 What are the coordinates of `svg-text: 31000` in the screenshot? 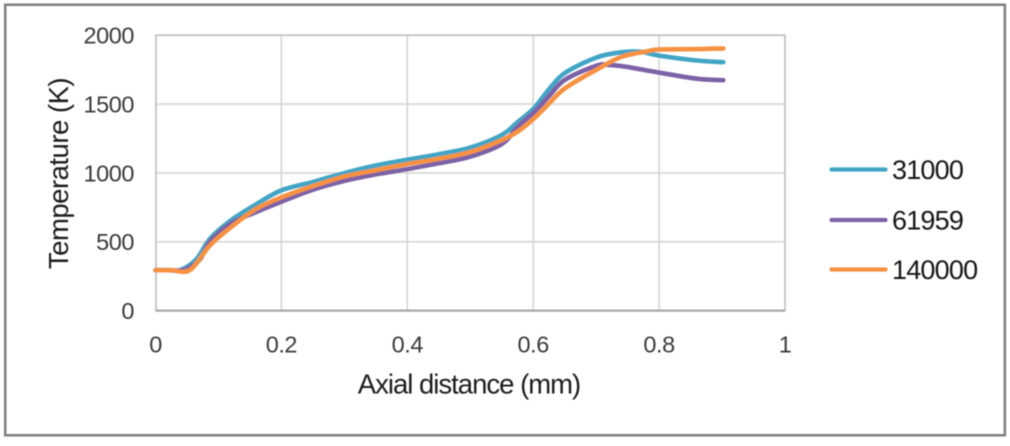 It's located at (927, 170).